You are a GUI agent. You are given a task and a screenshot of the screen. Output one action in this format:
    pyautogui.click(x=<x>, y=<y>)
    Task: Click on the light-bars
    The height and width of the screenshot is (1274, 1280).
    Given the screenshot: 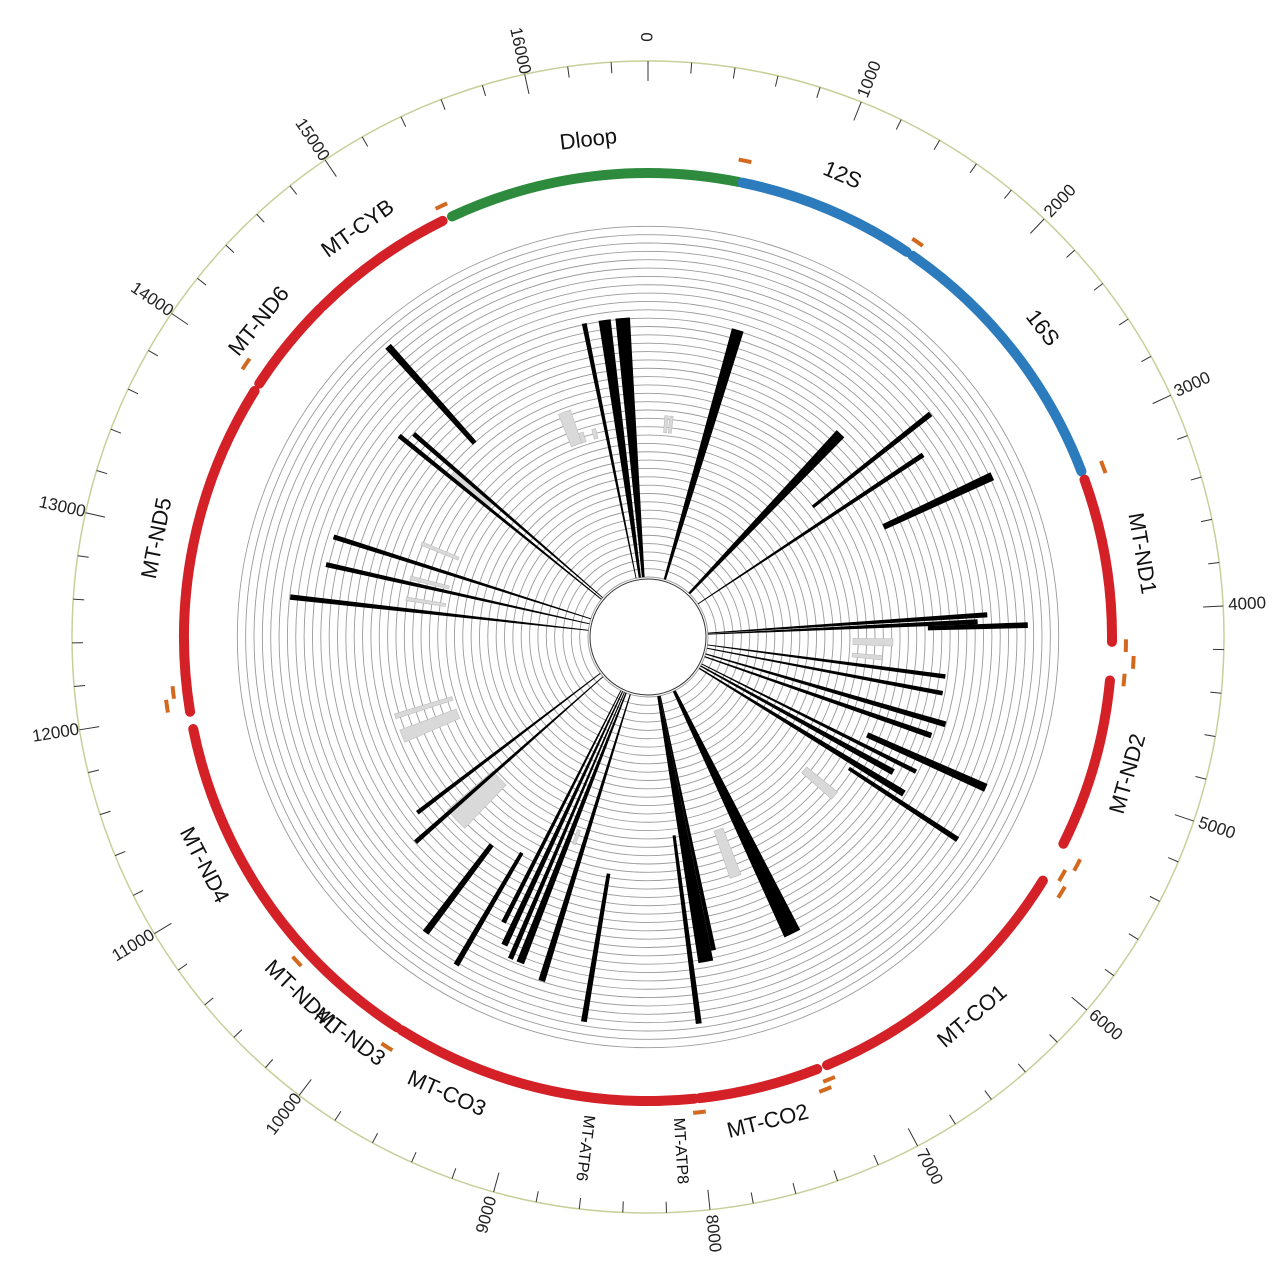 What is the action you would take?
    pyautogui.click(x=644, y=644)
    